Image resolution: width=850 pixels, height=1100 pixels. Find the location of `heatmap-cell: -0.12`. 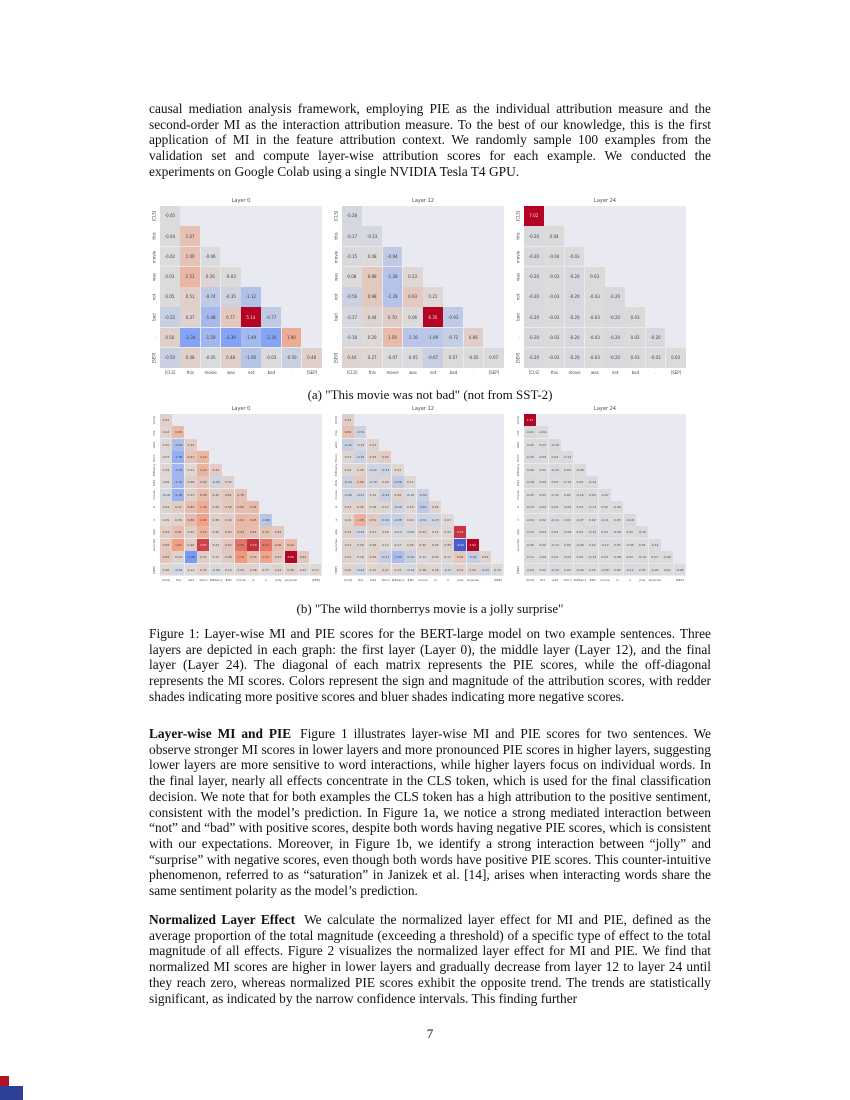

heatmap-cell: -0.12 is located at coordinates (629, 569).